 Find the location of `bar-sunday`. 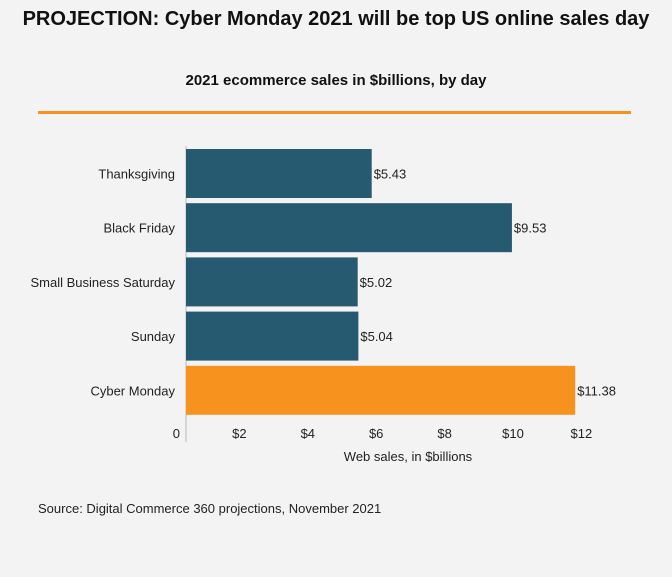

bar-sunday is located at coordinates (272, 336).